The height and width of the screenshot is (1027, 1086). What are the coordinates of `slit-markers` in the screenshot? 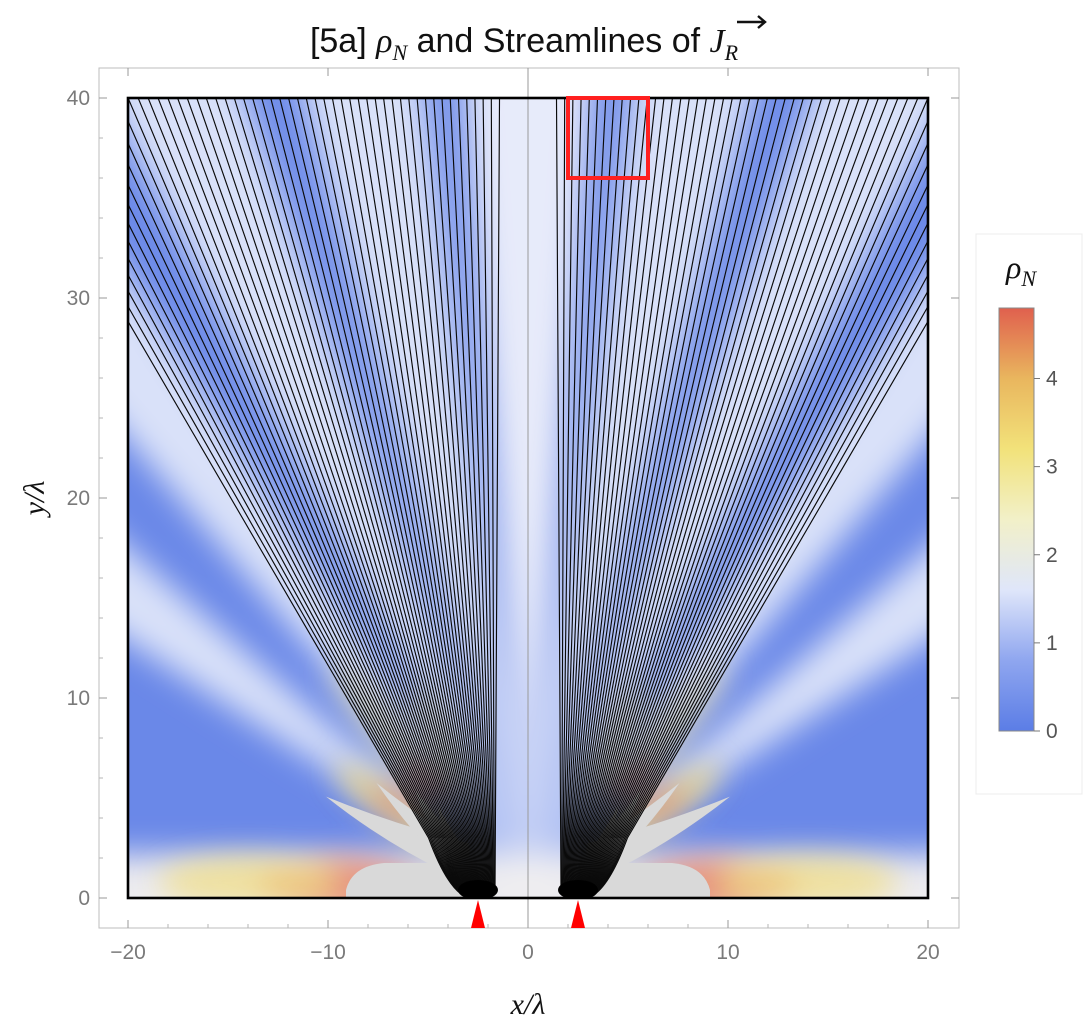 It's located at (528, 914).